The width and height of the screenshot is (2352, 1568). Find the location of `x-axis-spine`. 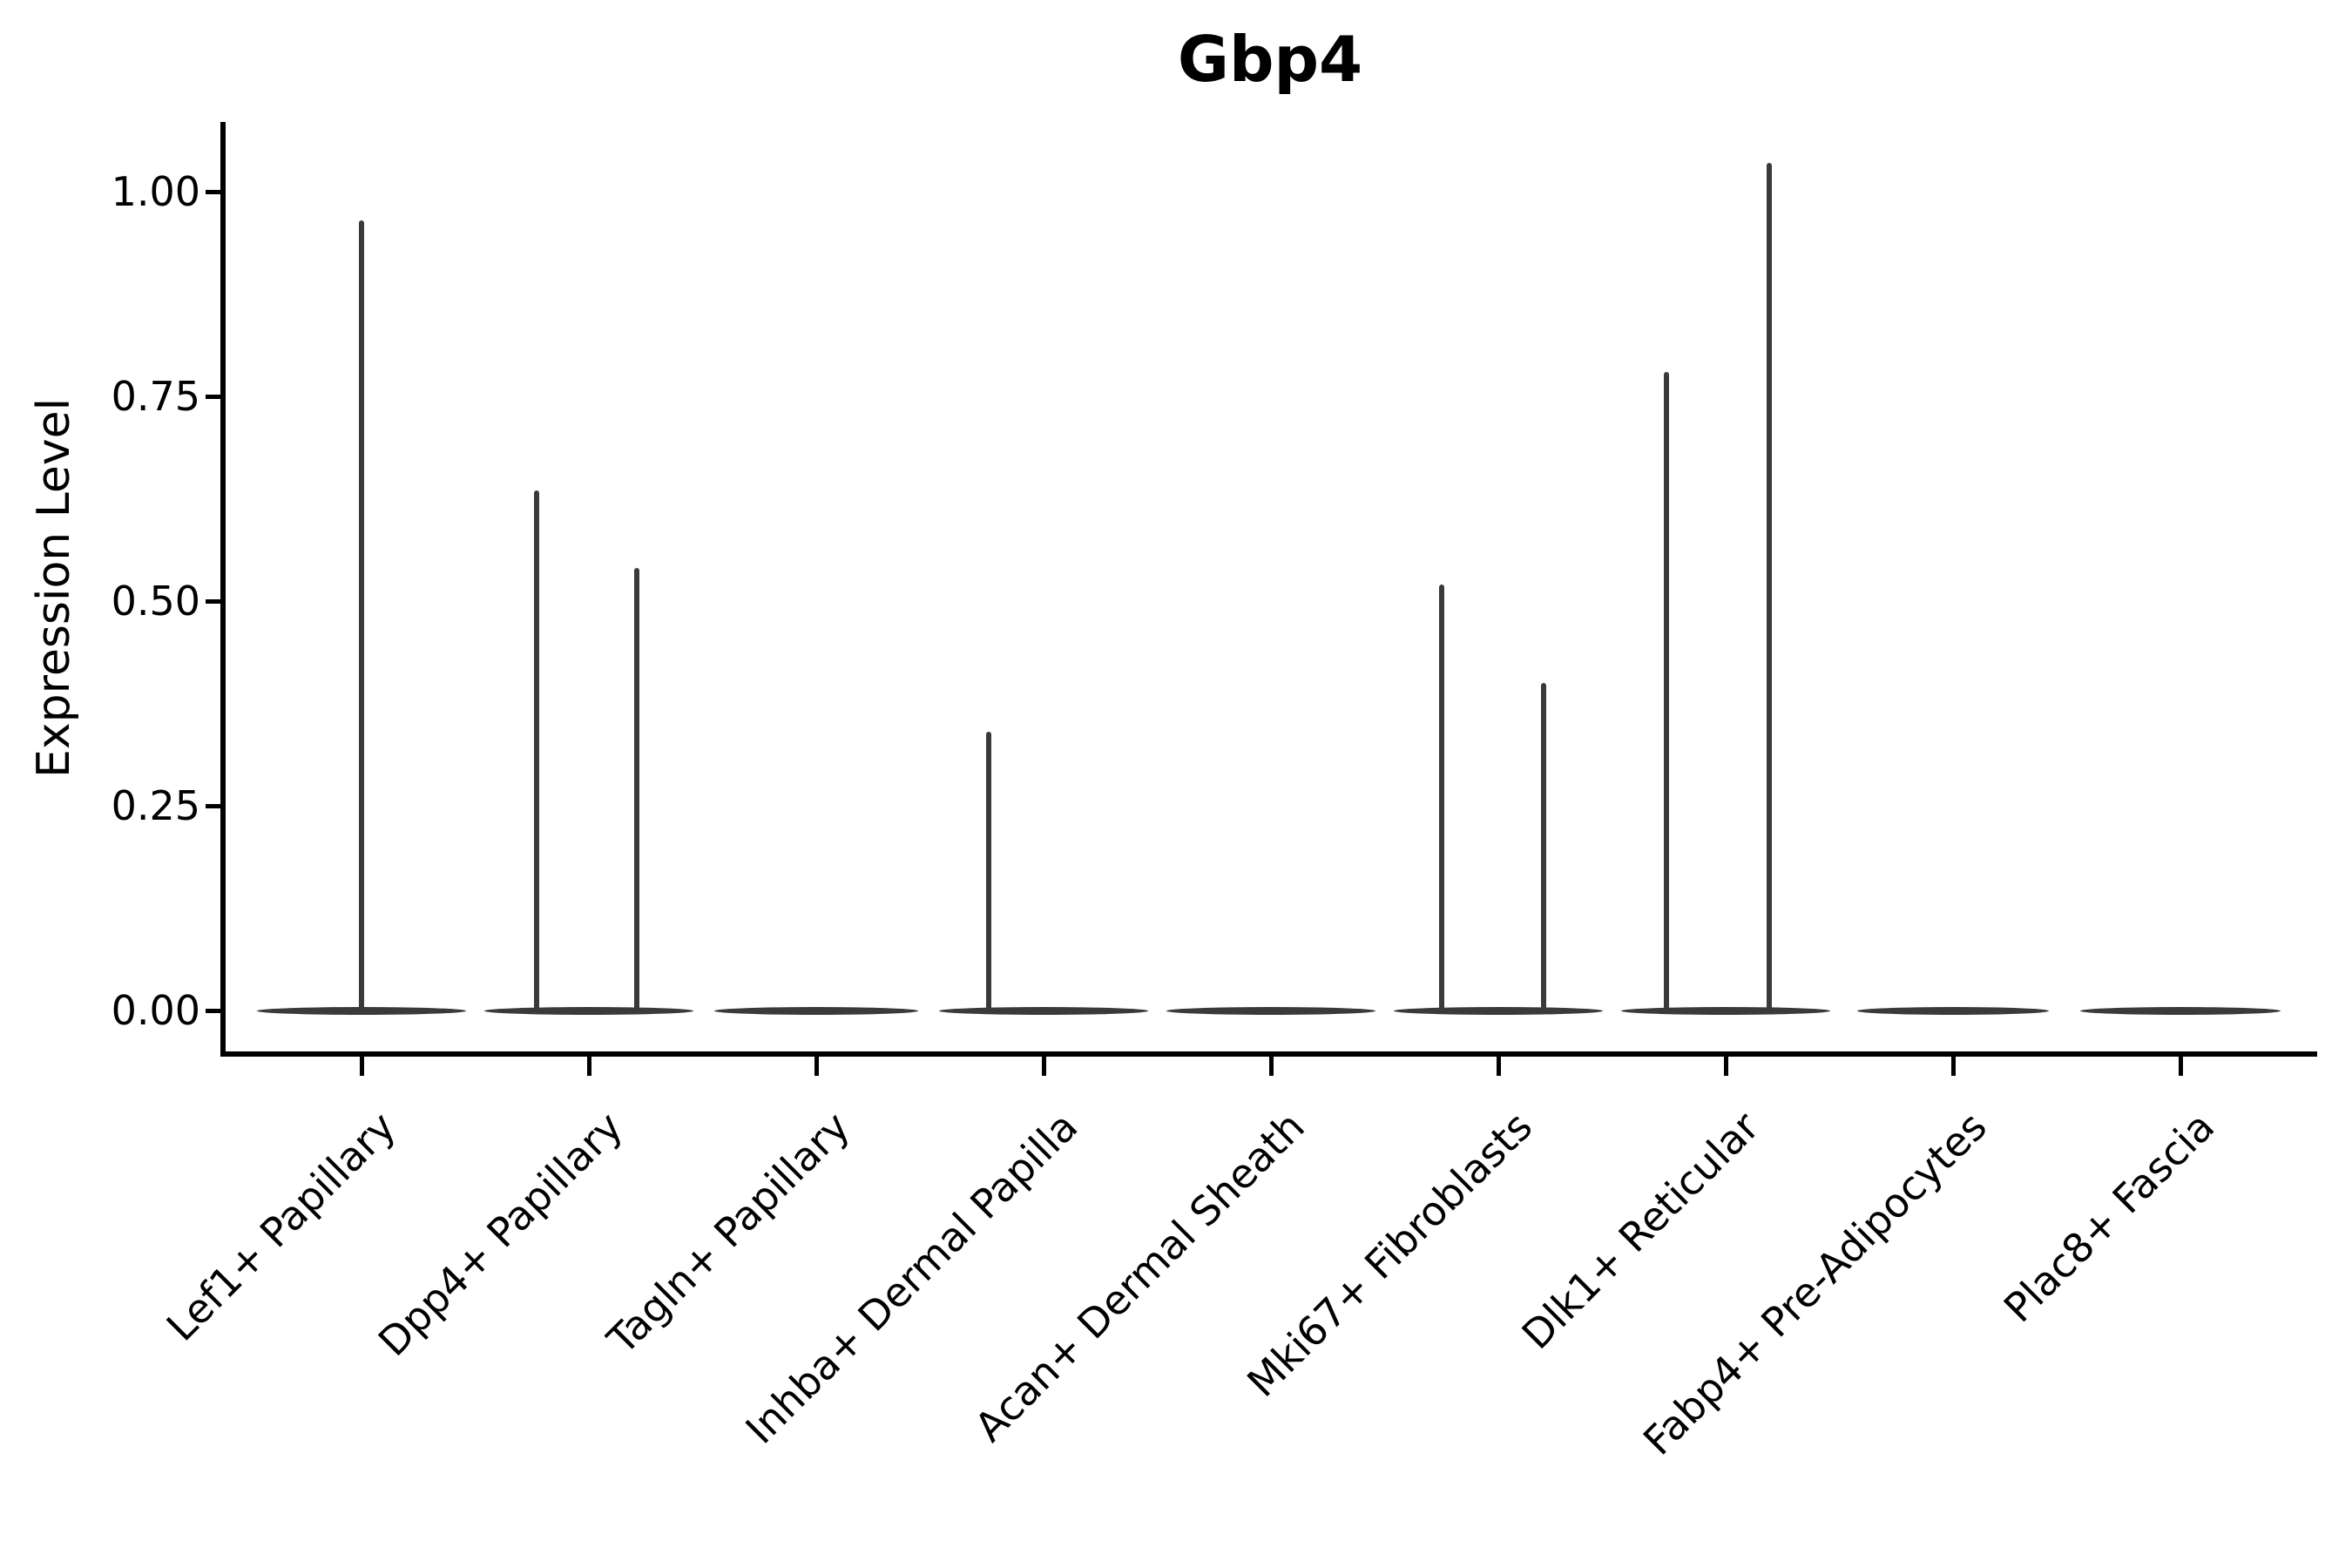

x-axis-spine is located at coordinates (1268, 1054).